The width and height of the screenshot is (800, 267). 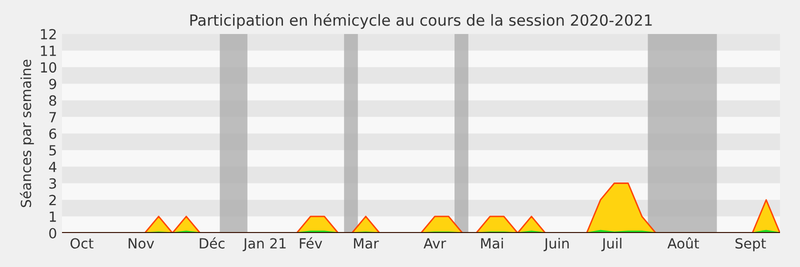 What do you see at coordinates (48, 67) in the screenshot?
I see `y-tick-label: 10` at bounding box center [48, 67].